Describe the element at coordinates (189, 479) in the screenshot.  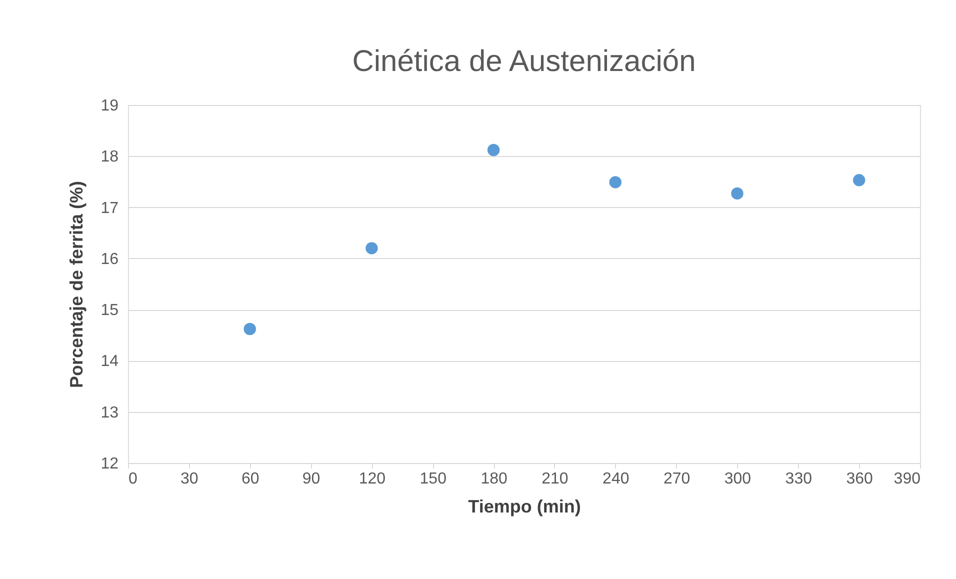
I see `x-tick-label: 30` at that location.